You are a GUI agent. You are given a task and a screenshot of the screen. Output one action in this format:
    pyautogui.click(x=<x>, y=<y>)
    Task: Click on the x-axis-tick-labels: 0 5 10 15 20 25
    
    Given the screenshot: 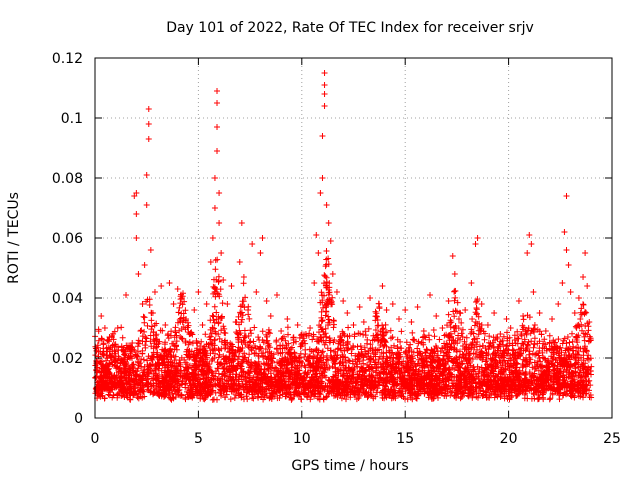 What is the action you would take?
    pyautogui.click(x=356, y=439)
    